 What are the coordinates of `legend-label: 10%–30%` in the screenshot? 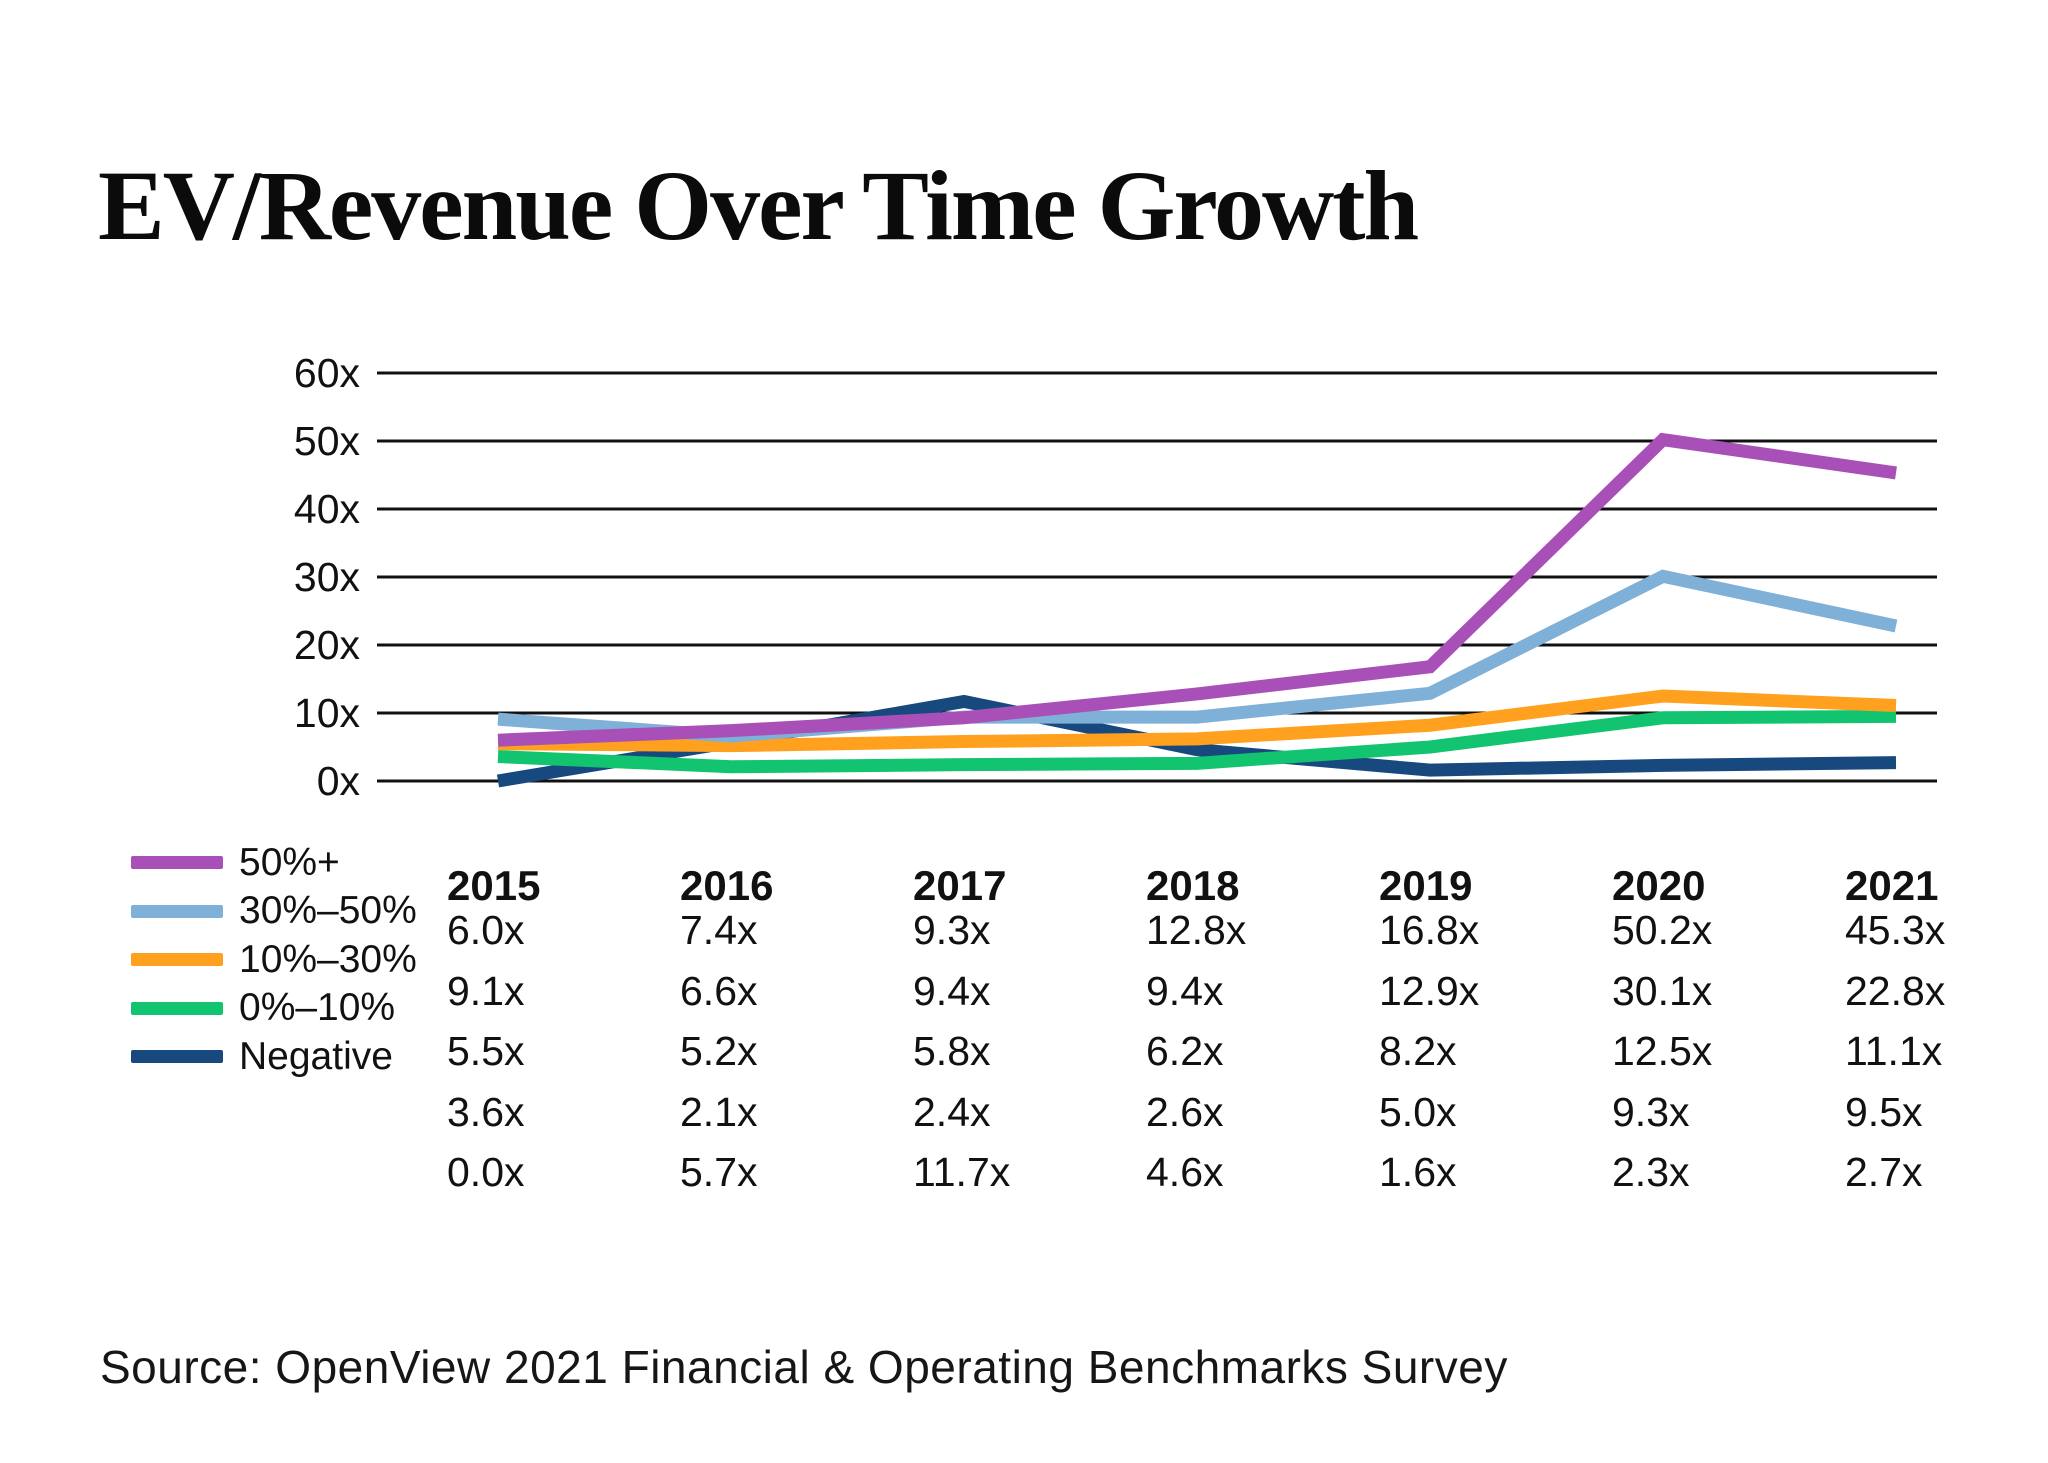 It's located at (328, 959).